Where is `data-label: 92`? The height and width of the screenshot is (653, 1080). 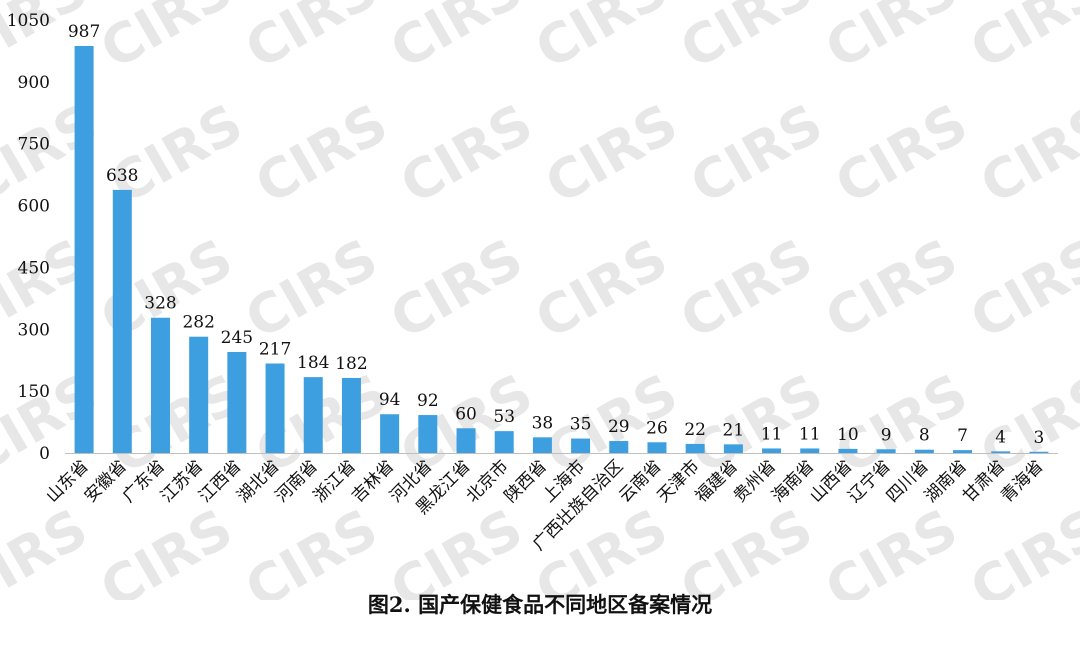
data-label: 92 is located at coordinates (428, 401).